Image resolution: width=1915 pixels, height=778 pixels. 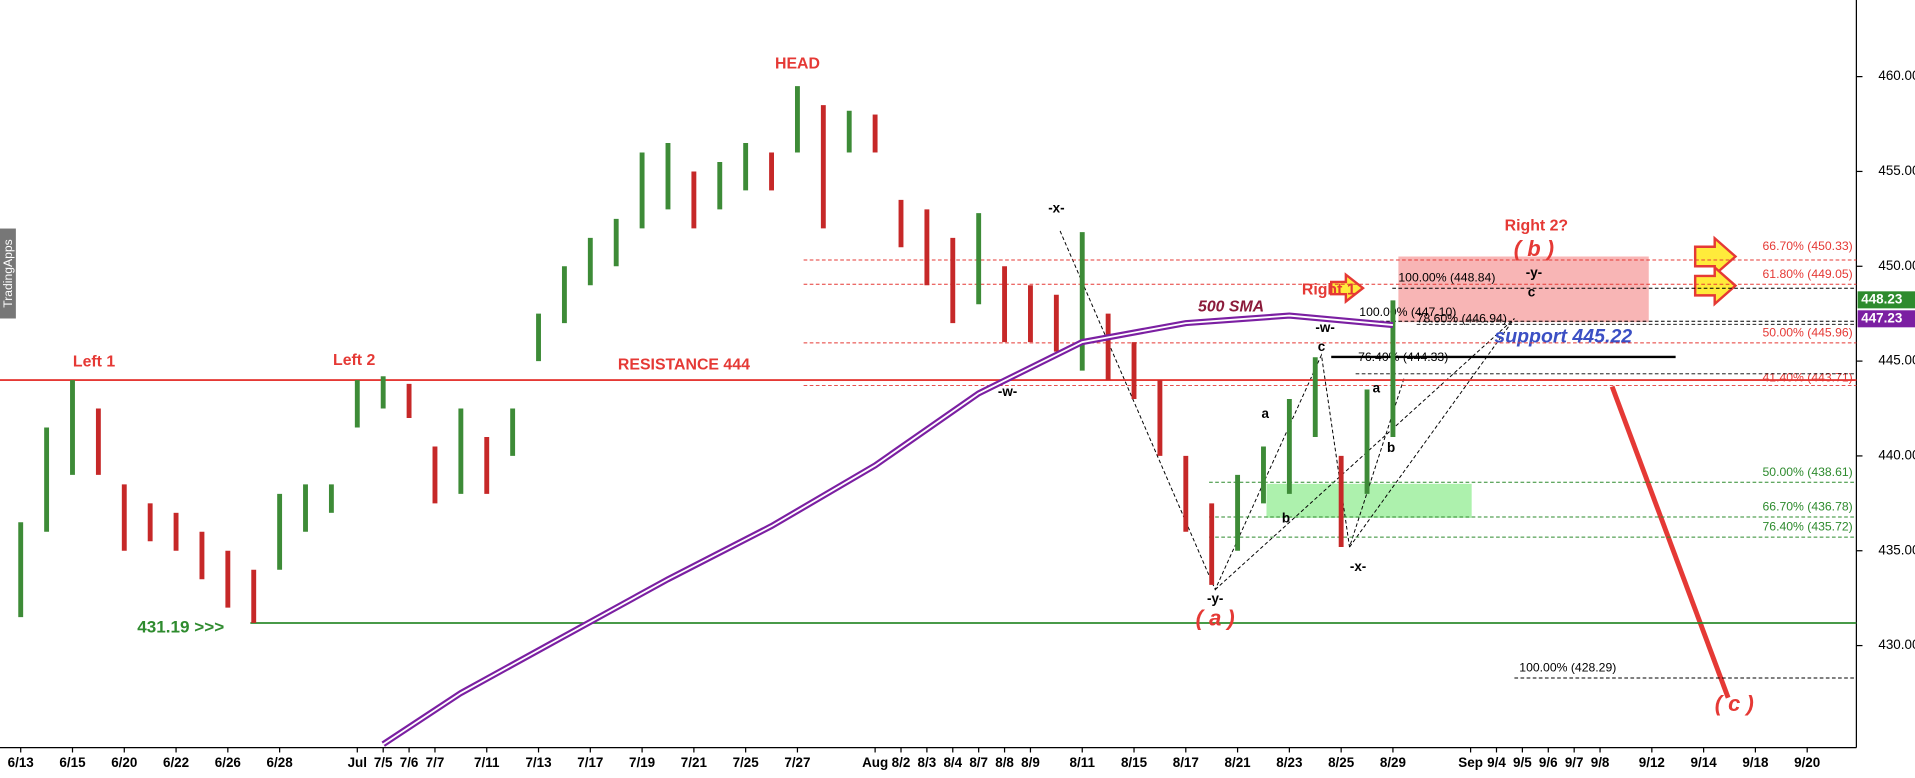 I want to click on x-tick-label: 8/29, so click(x=1393, y=762).